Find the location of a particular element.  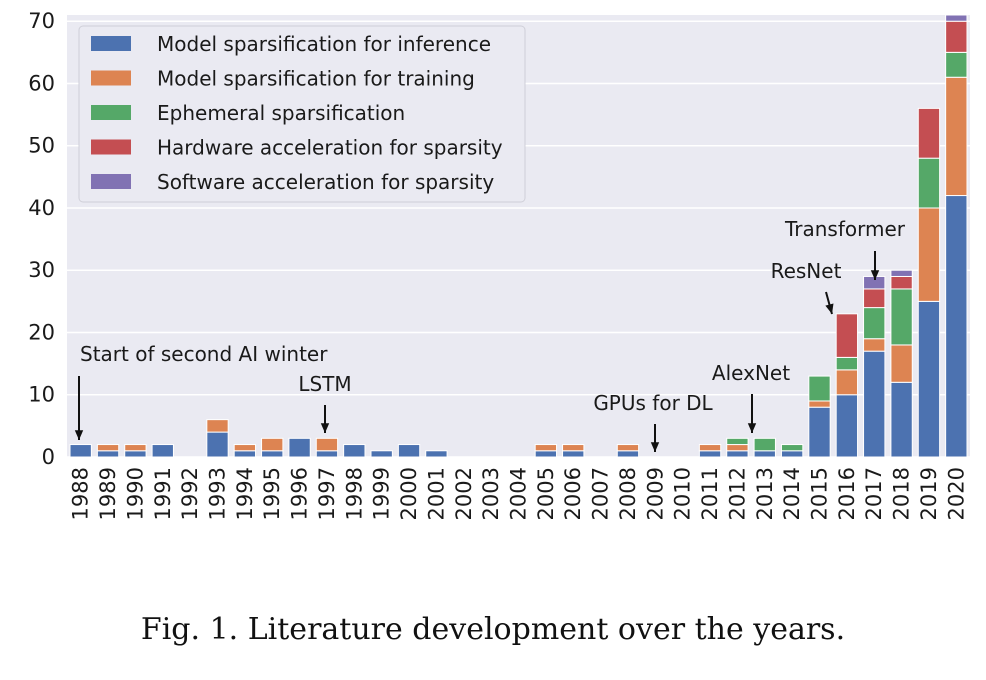

x-tick-label: 2005 is located at coordinates (546, 493).